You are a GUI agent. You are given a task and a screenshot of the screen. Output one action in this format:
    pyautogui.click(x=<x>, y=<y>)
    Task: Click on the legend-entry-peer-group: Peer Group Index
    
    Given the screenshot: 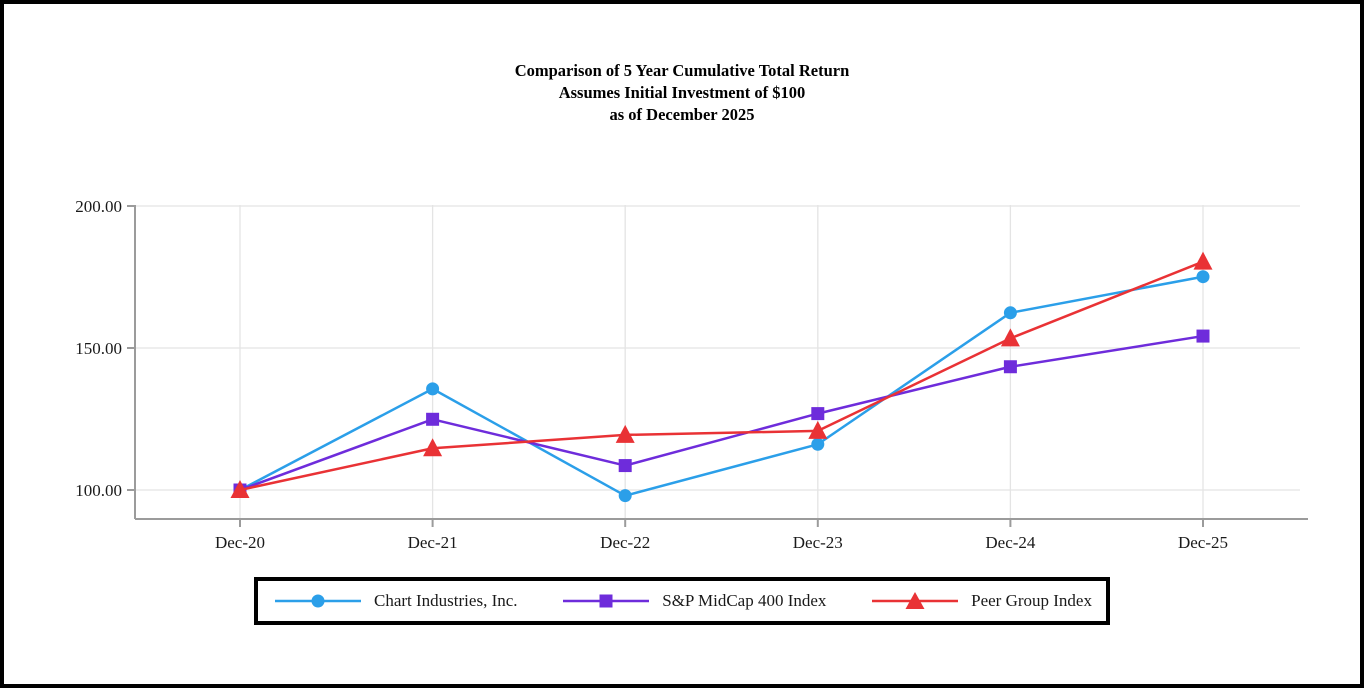 What is the action you would take?
    pyautogui.click(x=980, y=601)
    